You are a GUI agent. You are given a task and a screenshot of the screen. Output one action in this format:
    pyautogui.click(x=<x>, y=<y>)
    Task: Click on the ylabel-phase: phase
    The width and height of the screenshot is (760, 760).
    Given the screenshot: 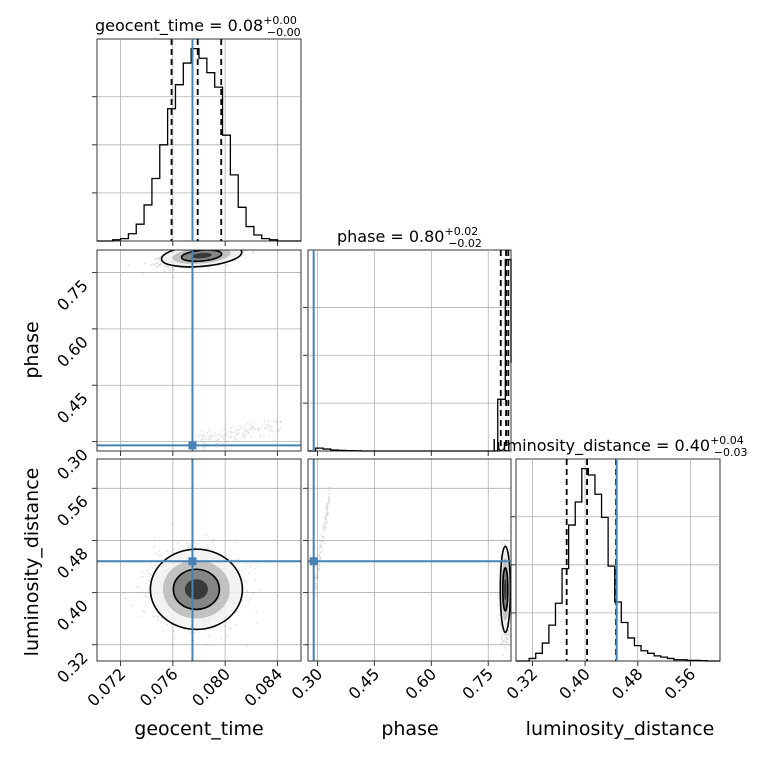 What is the action you would take?
    pyautogui.click(x=32, y=349)
    